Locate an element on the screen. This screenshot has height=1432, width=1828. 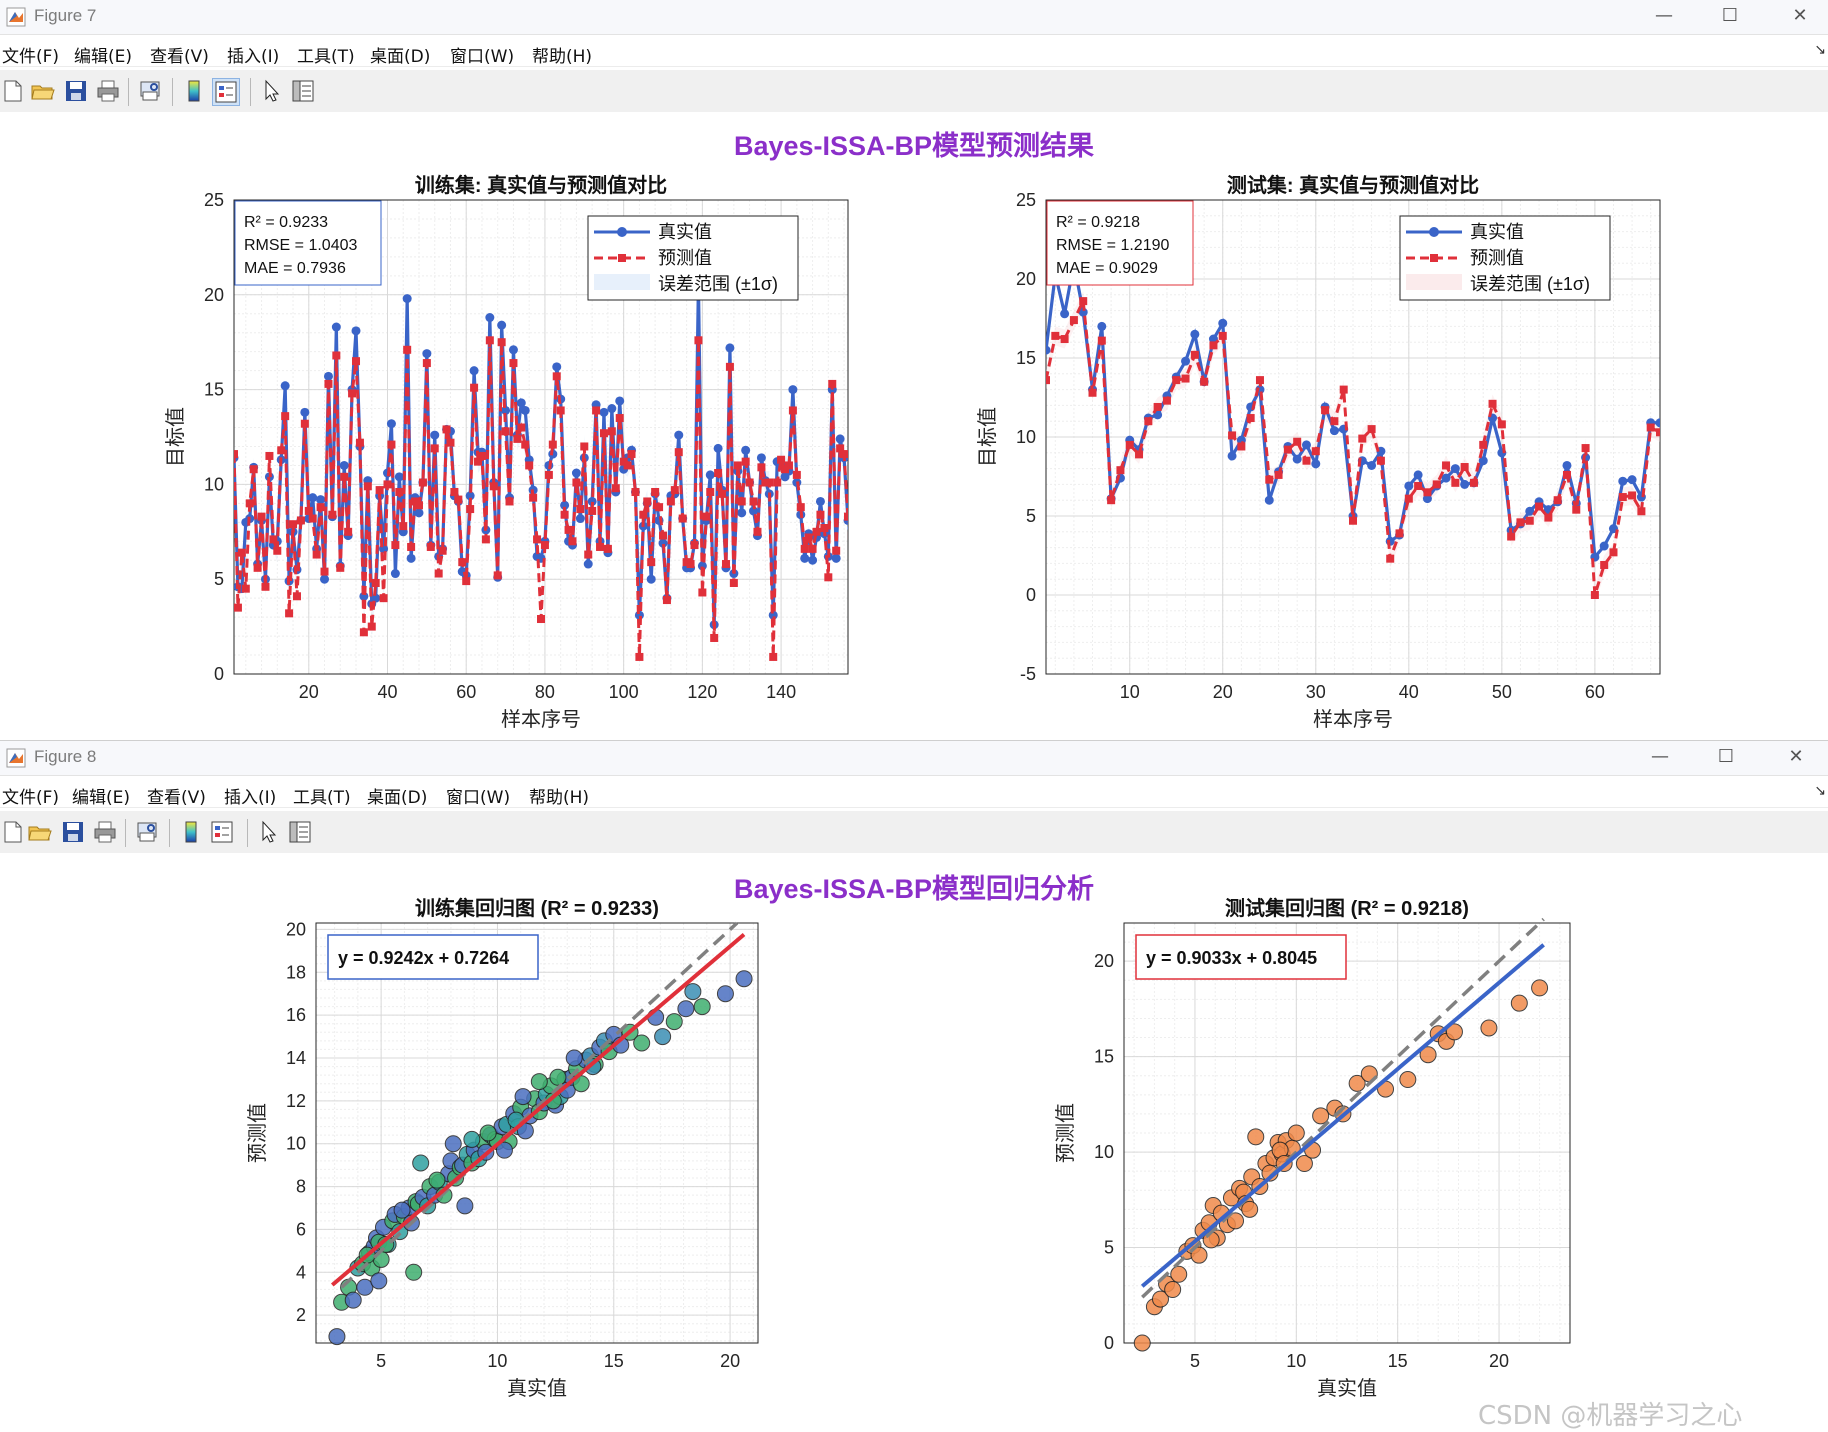
test-scatter-equation-frame is located at coordinates (1241, 957).